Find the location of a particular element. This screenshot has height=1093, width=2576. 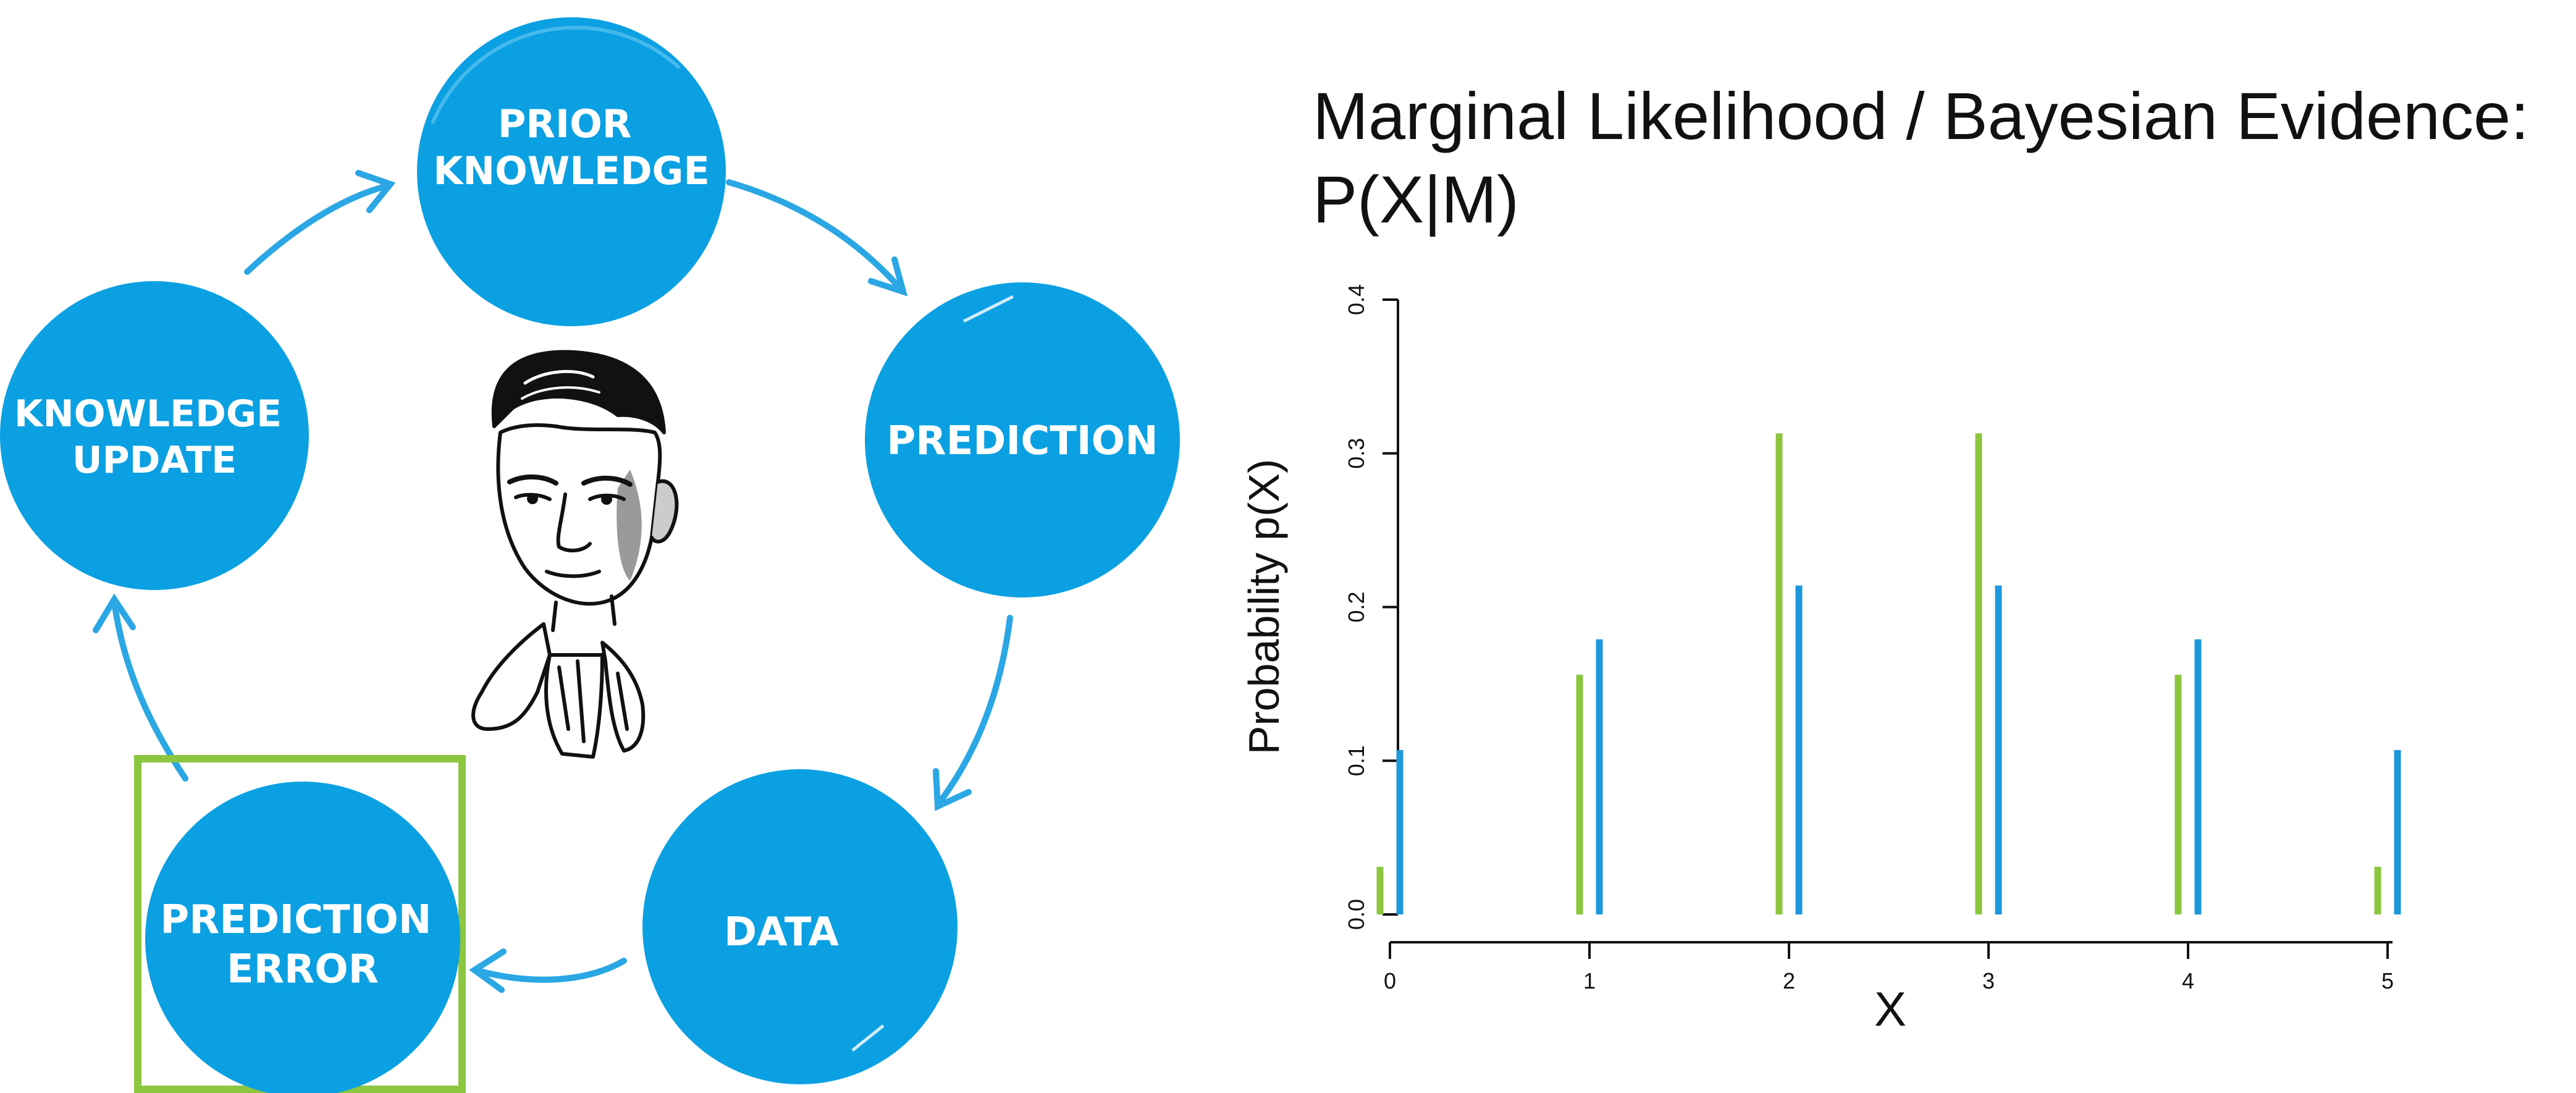

node-label: KNOWLEDGE UPDATE is located at coordinates (154, 437).